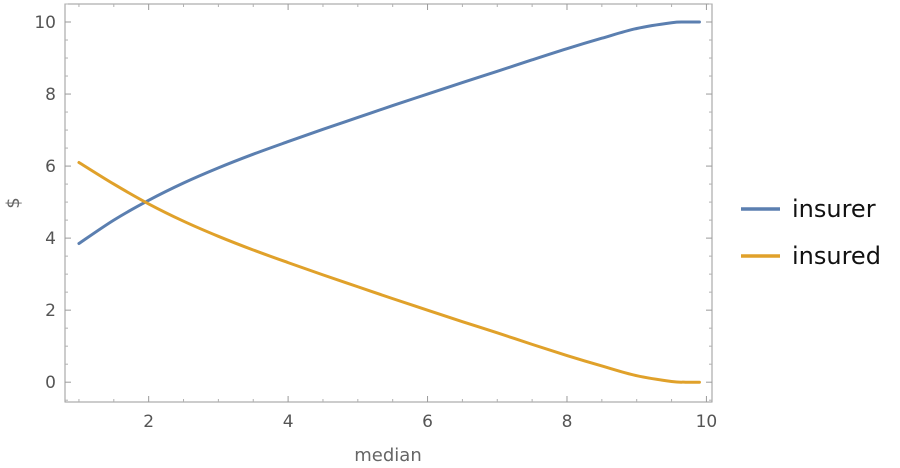 Image resolution: width=900 pixels, height=468 pixels. What do you see at coordinates (50, 95) in the screenshot?
I see `y-tick-label: 8` at bounding box center [50, 95].